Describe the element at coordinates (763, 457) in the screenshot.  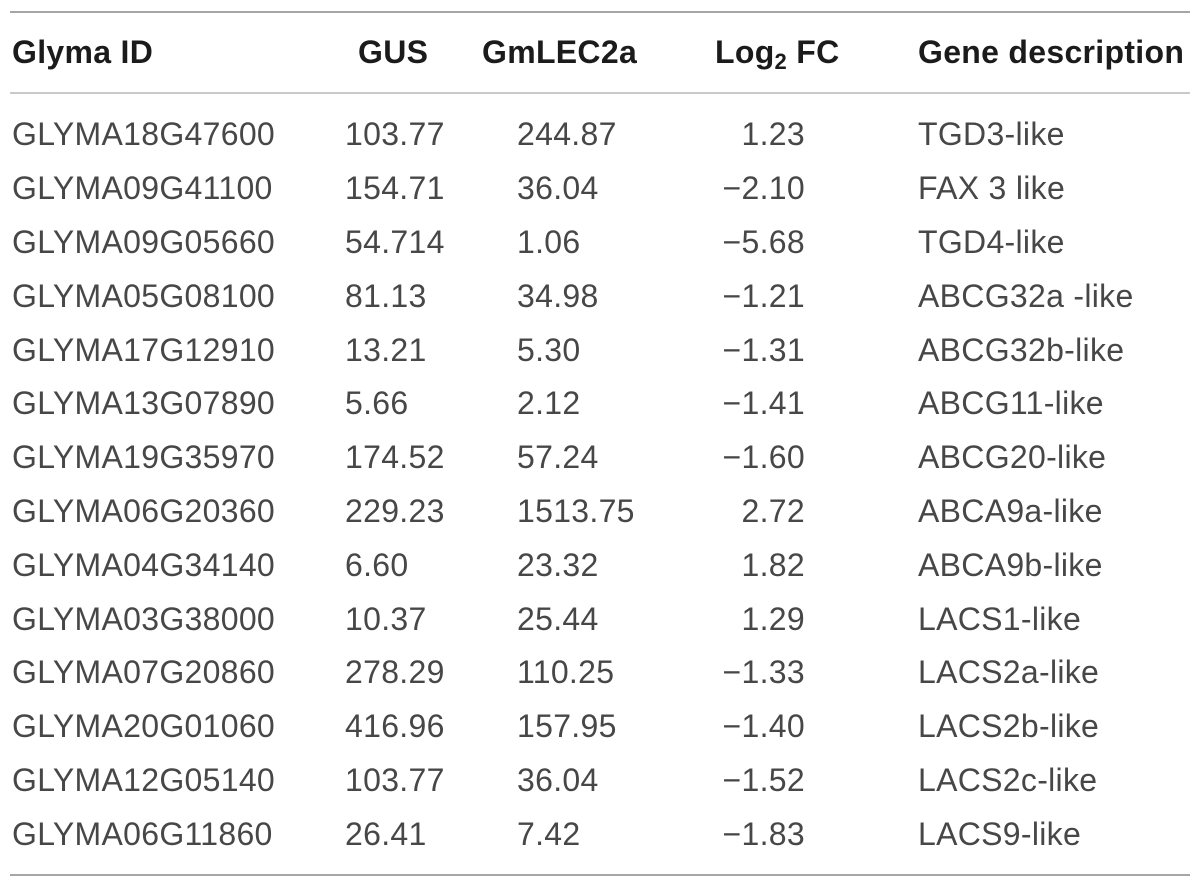
I see `cell-log2-fc-value: −1.60` at that location.